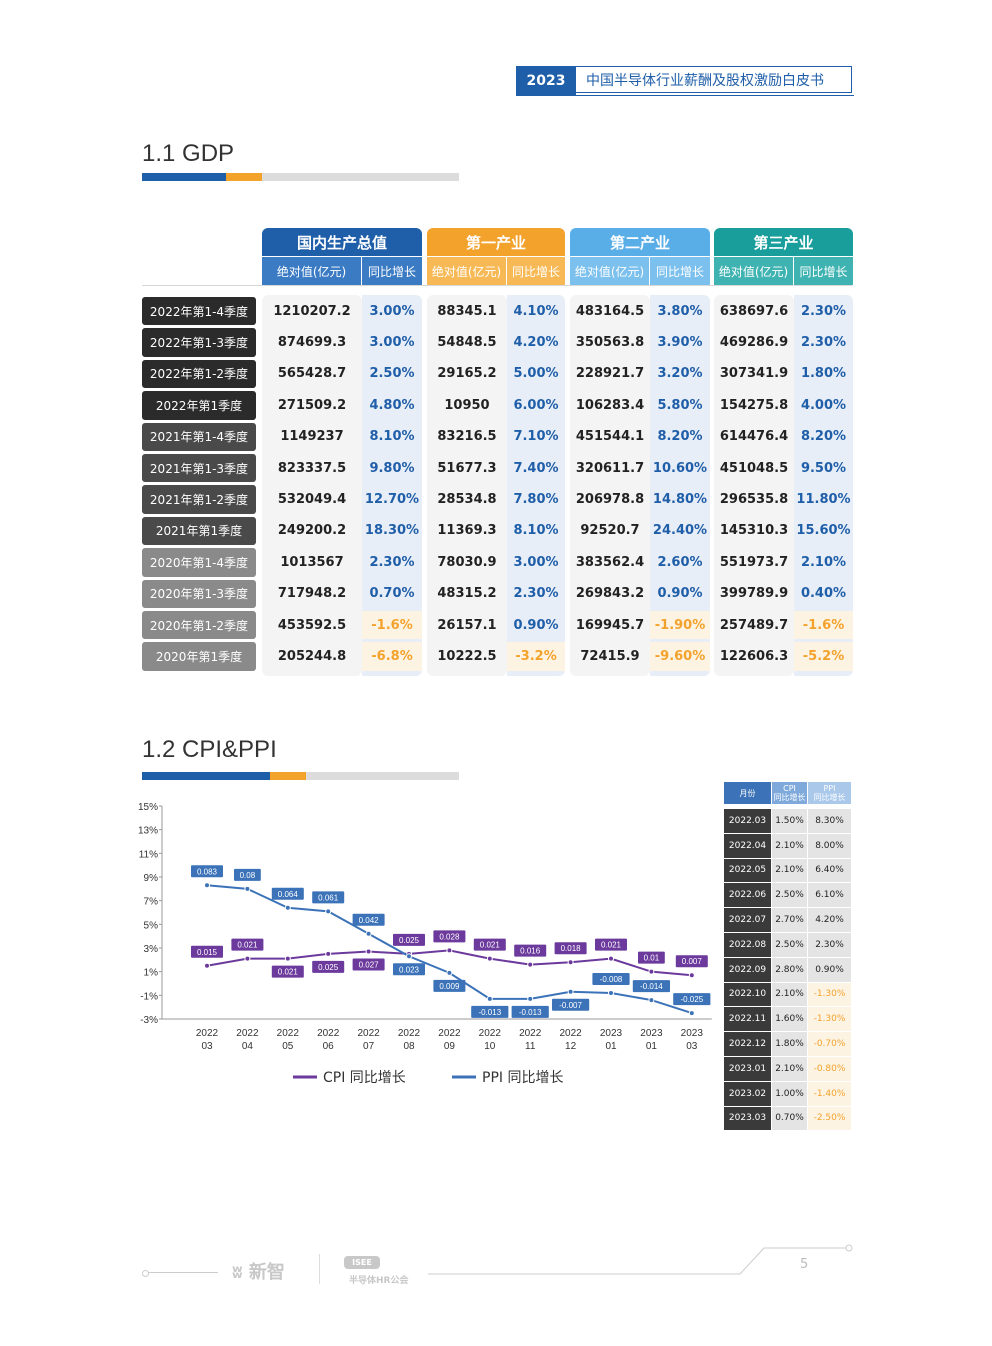 This screenshot has width=992, height=1346. I want to click on gdp-row-label: 2021年第1-3季度, so click(199, 468).